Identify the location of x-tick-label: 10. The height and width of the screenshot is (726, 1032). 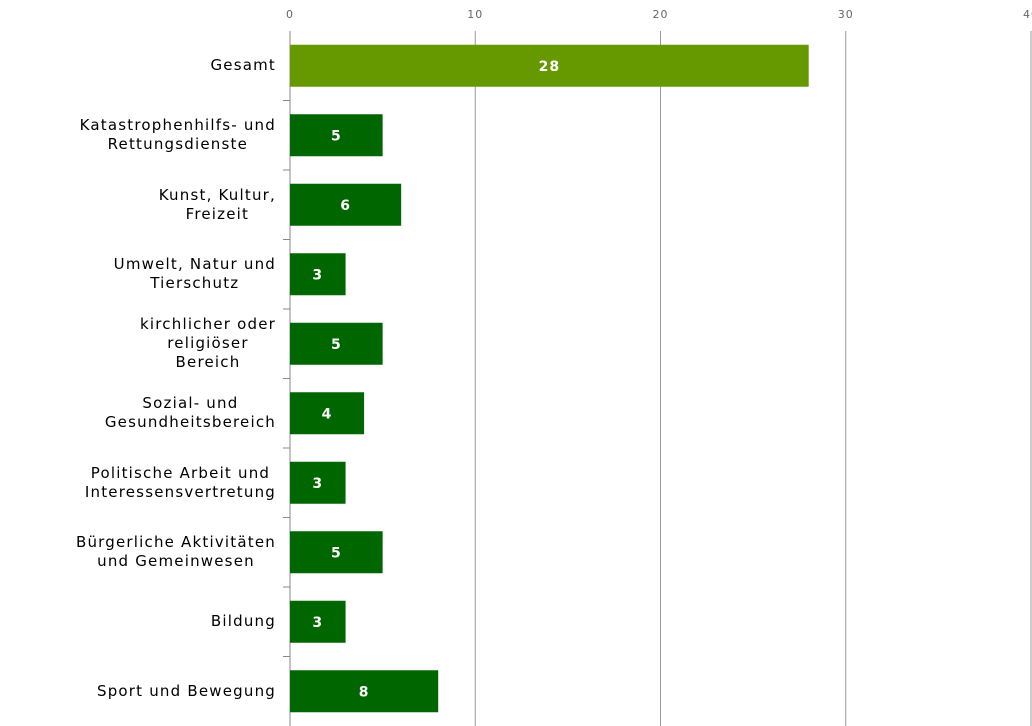
(475, 14).